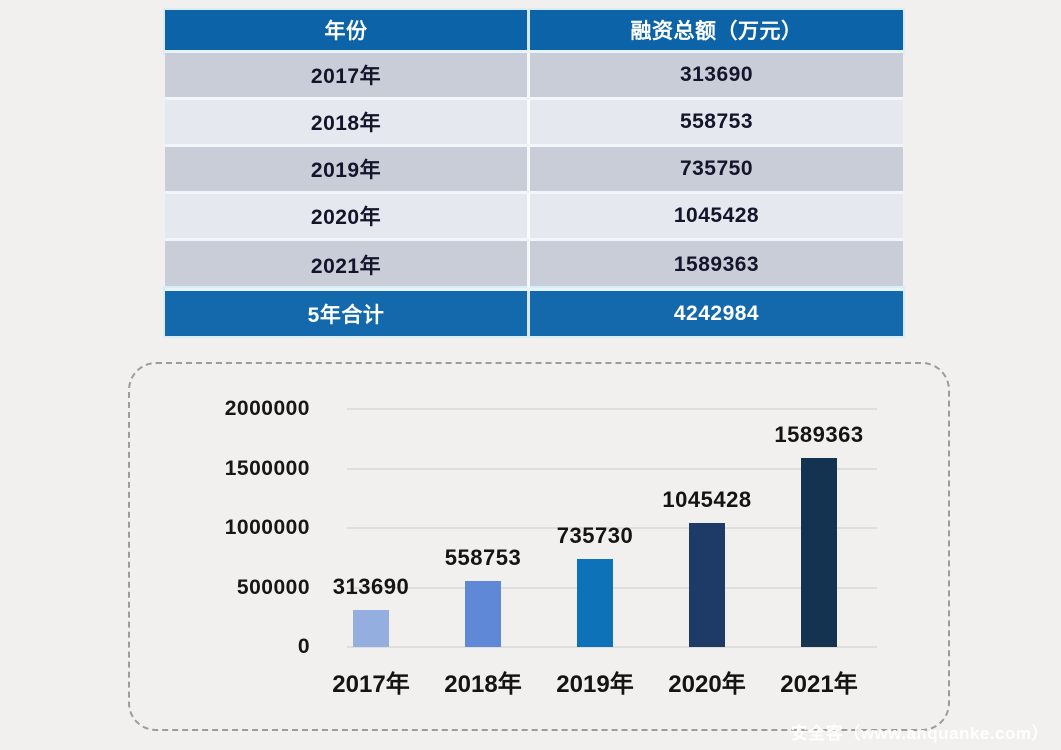 Image resolution: width=1061 pixels, height=750 pixels. I want to click on cell-year: 2018年, so click(347, 122).